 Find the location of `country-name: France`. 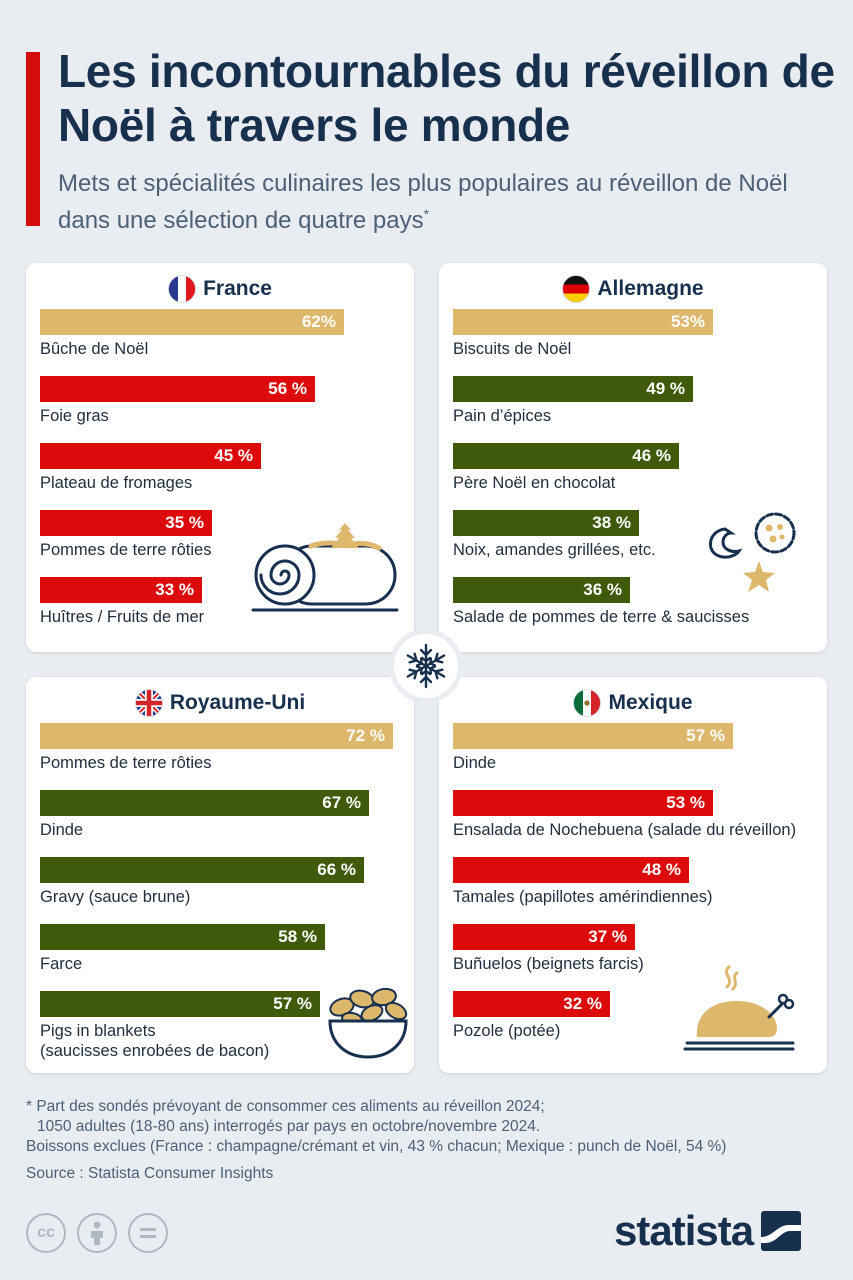

country-name: France is located at coordinates (237, 288).